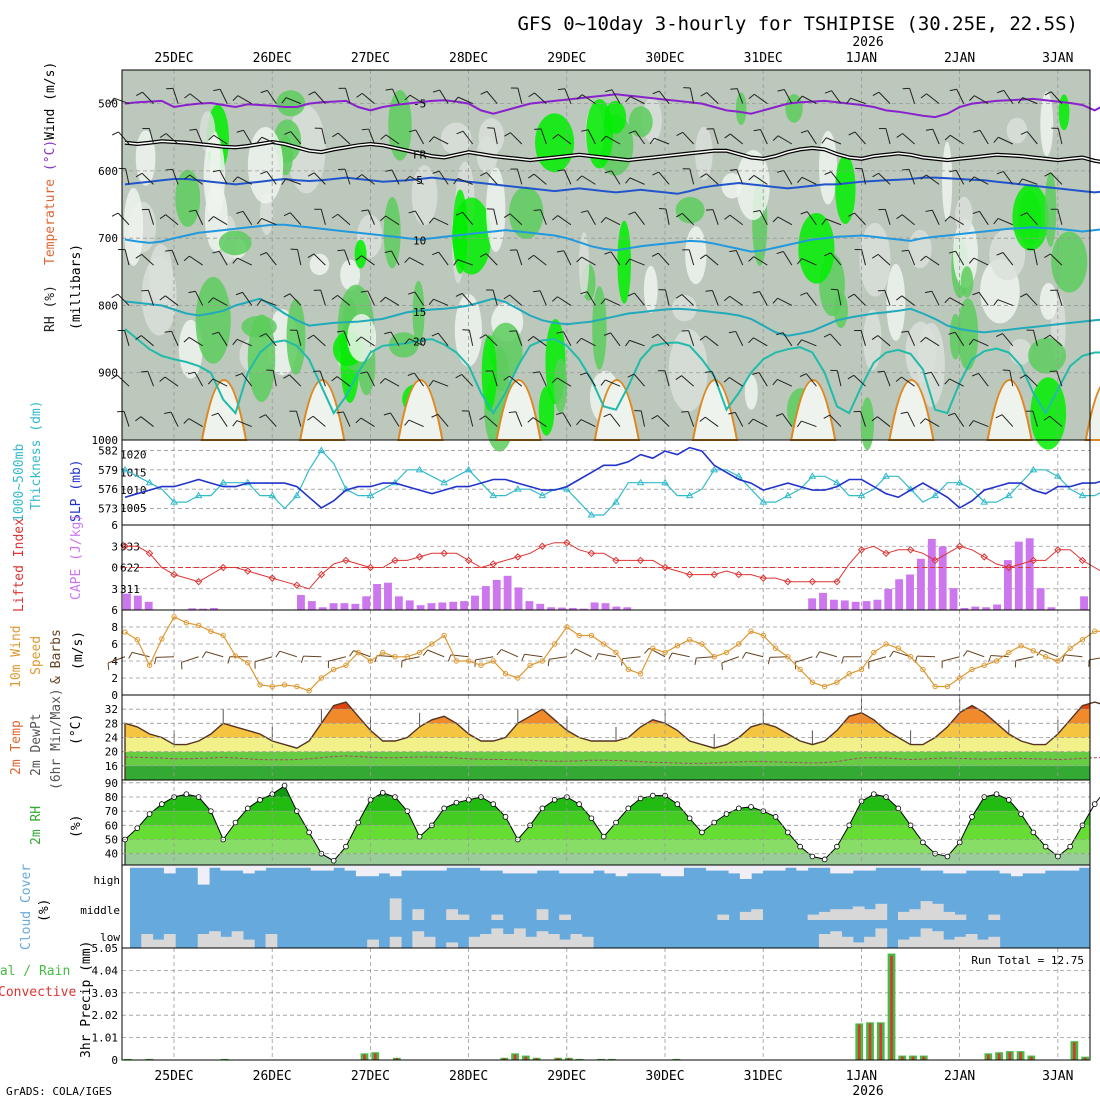 The width and height of the screenshot is (1100, 1100). What do you see at coordinates (105, 1015) in the screenshot?
I see `precip-tick-label: 2.02` at bounding box center [105, 1015].